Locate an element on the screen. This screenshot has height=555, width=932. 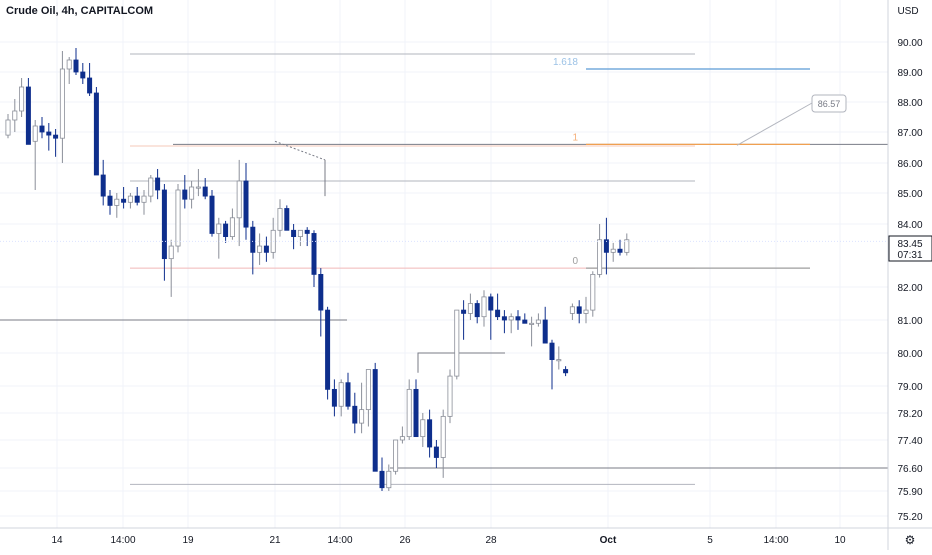
last-price-countdown: 07:31 is located at coordinates (909, 255).